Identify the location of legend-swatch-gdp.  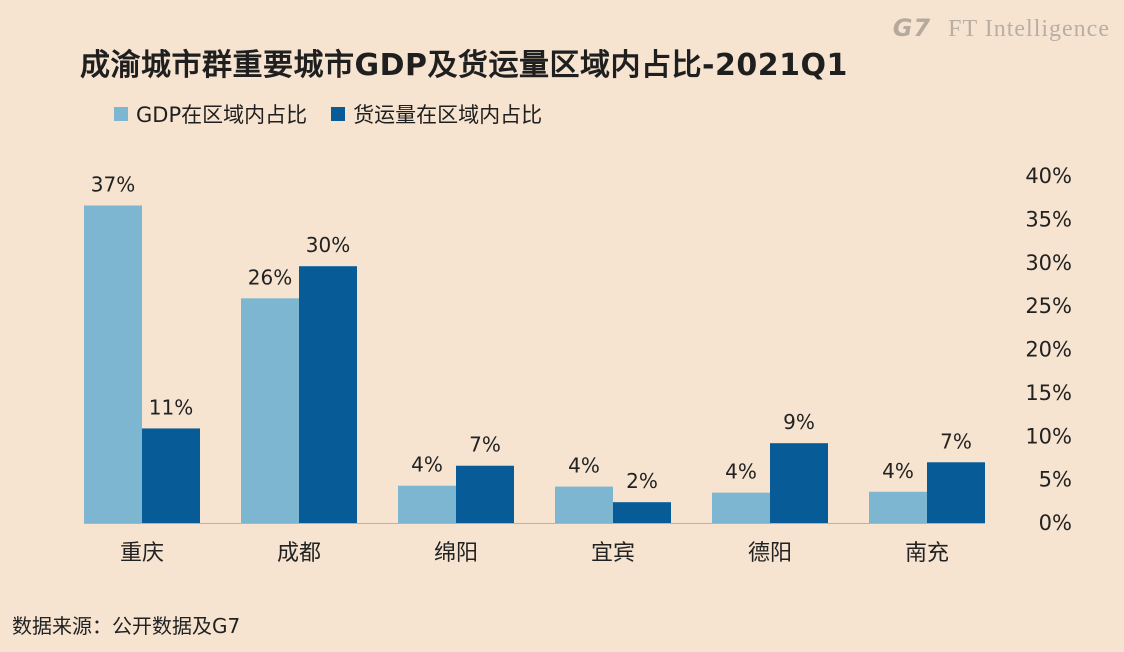
(121, 114).